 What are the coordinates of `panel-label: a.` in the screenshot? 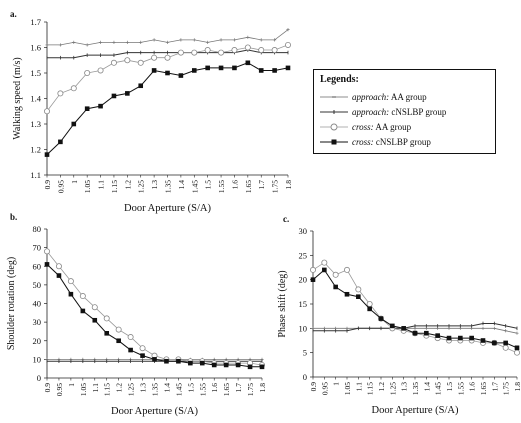 It's located at (13, 14).